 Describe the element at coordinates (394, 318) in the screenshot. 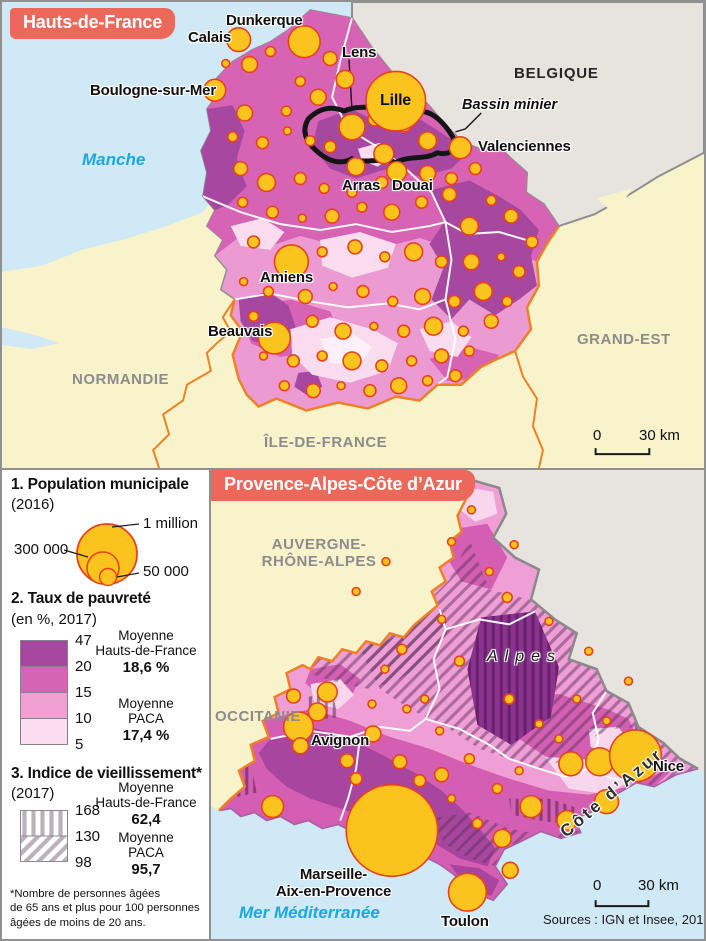

I see `hdf-orange-border` at that location.